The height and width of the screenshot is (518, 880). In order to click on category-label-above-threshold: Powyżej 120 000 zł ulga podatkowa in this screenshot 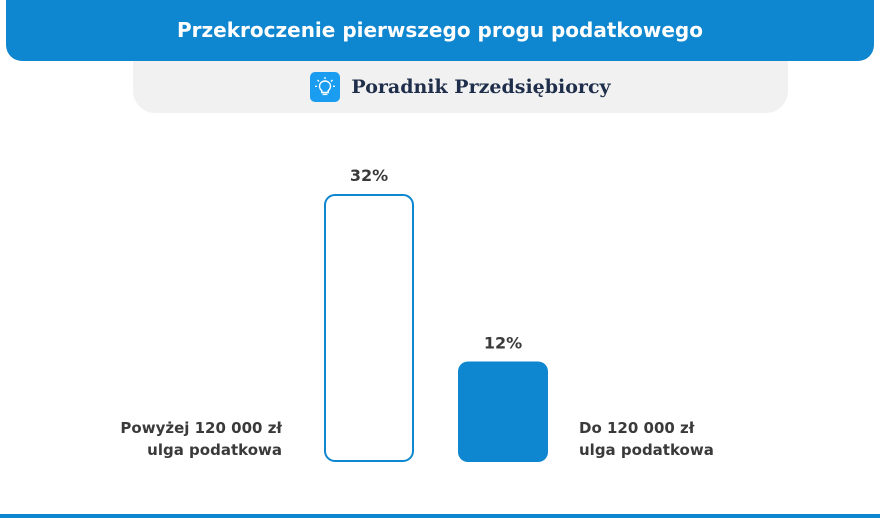, I will do `click(182, 439)`.